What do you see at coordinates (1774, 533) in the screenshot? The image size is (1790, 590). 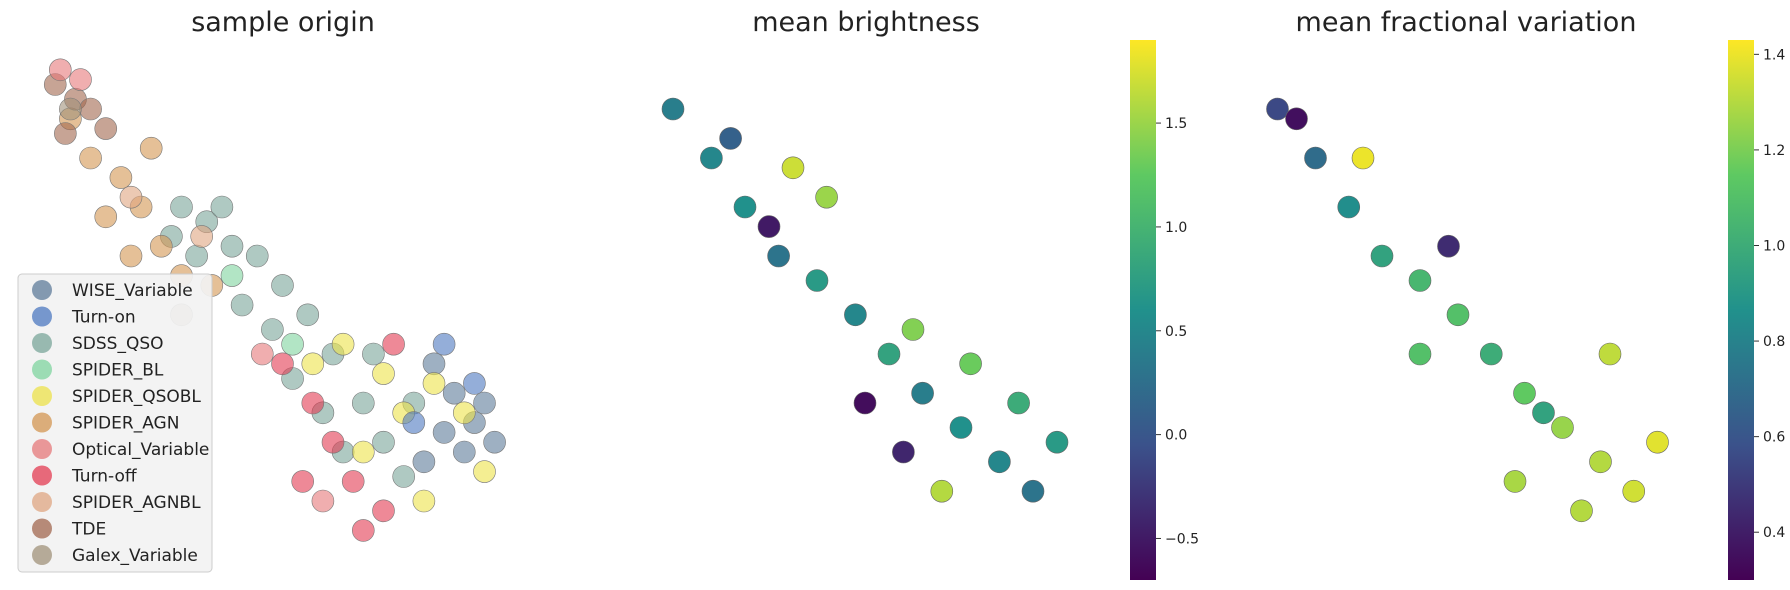 I see `colorbar-tick-label: 0.4` at bounding box center [1774, 533].